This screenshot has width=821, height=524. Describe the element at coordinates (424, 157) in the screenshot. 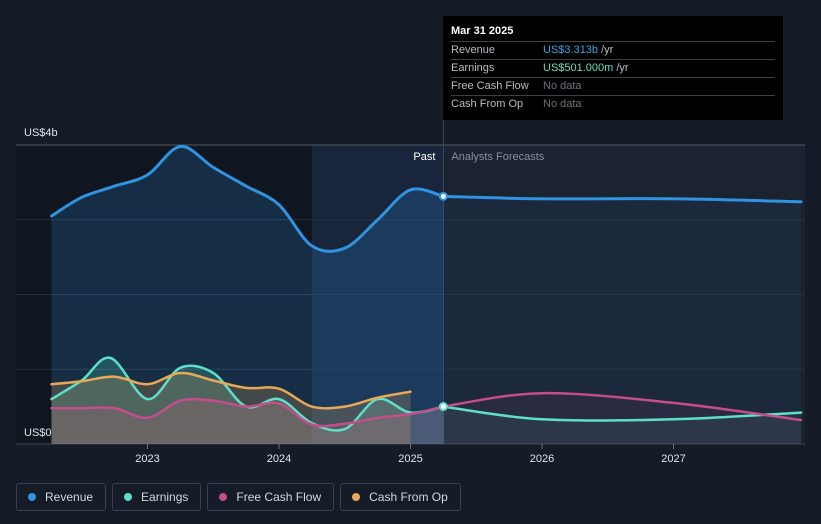

I see `past-label: Past` at that location.